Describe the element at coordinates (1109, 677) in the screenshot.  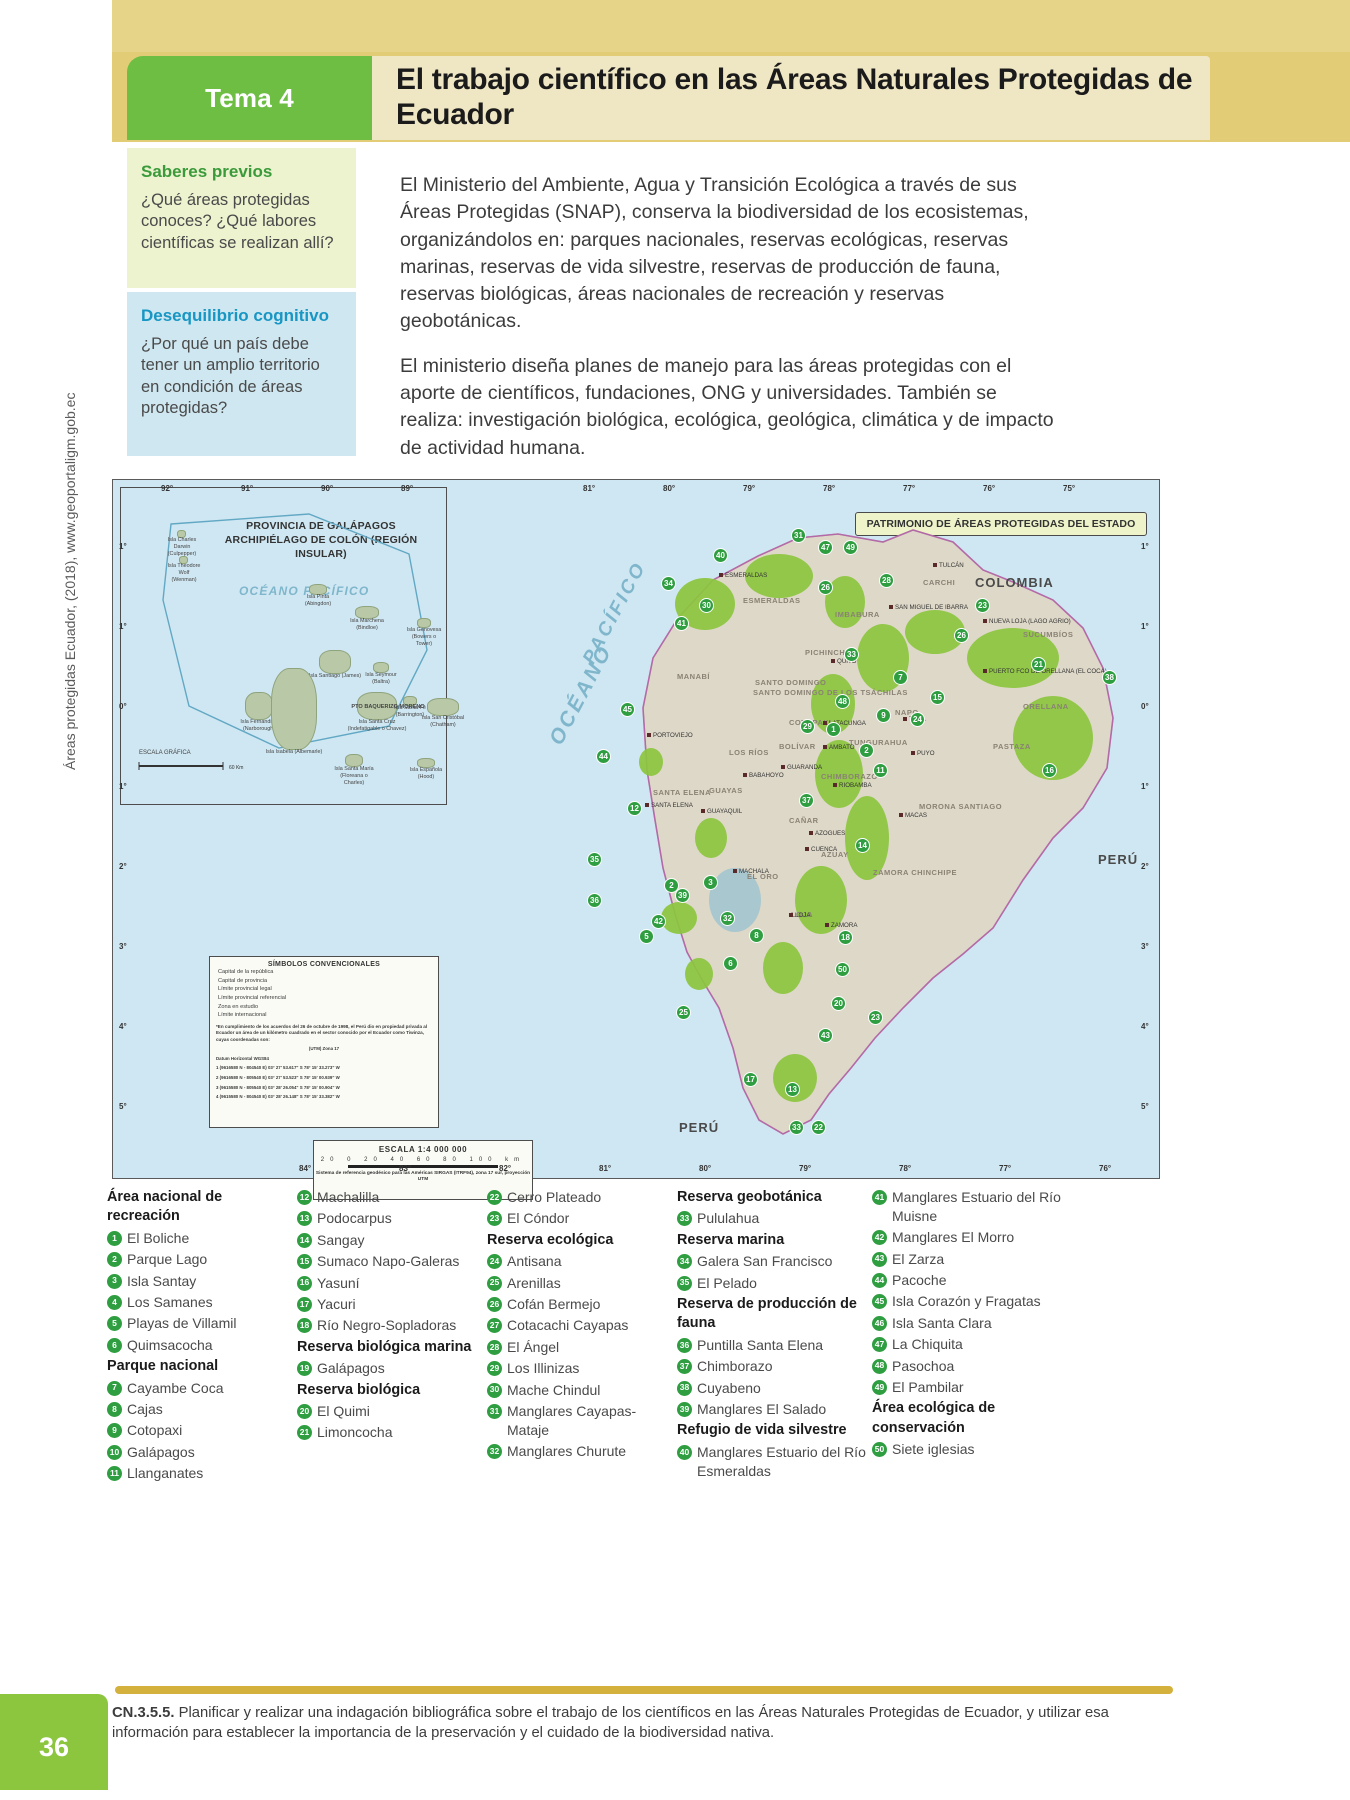
I see `map-pin: 38` at that location.